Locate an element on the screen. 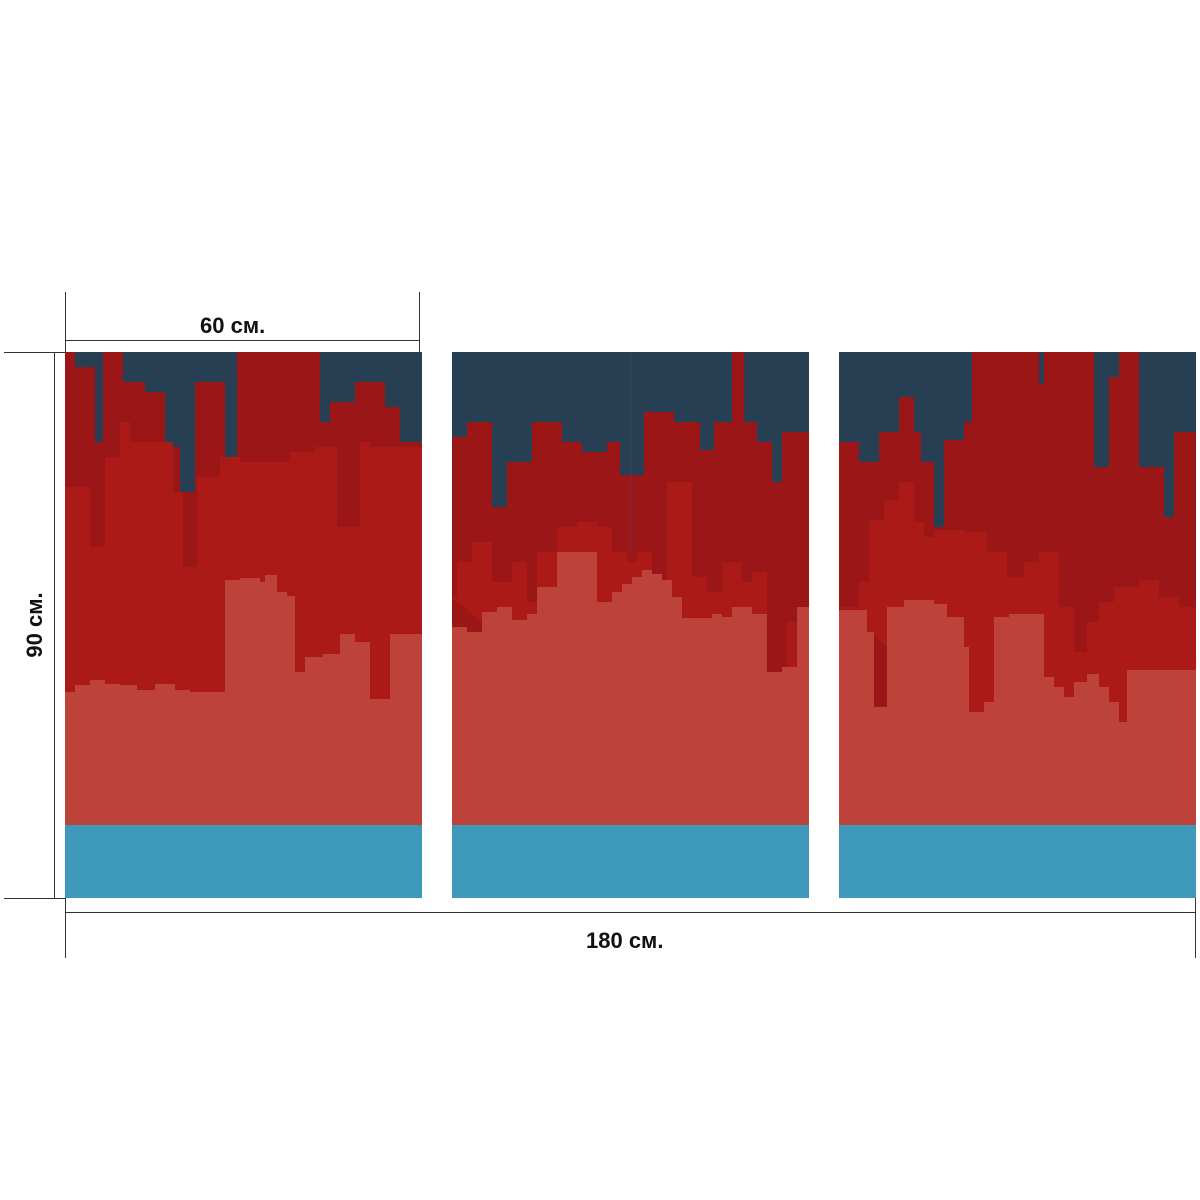 The width and height of the screenshot is (1200, 1200). cityscape-image-left is located at coordinates (243, 625).